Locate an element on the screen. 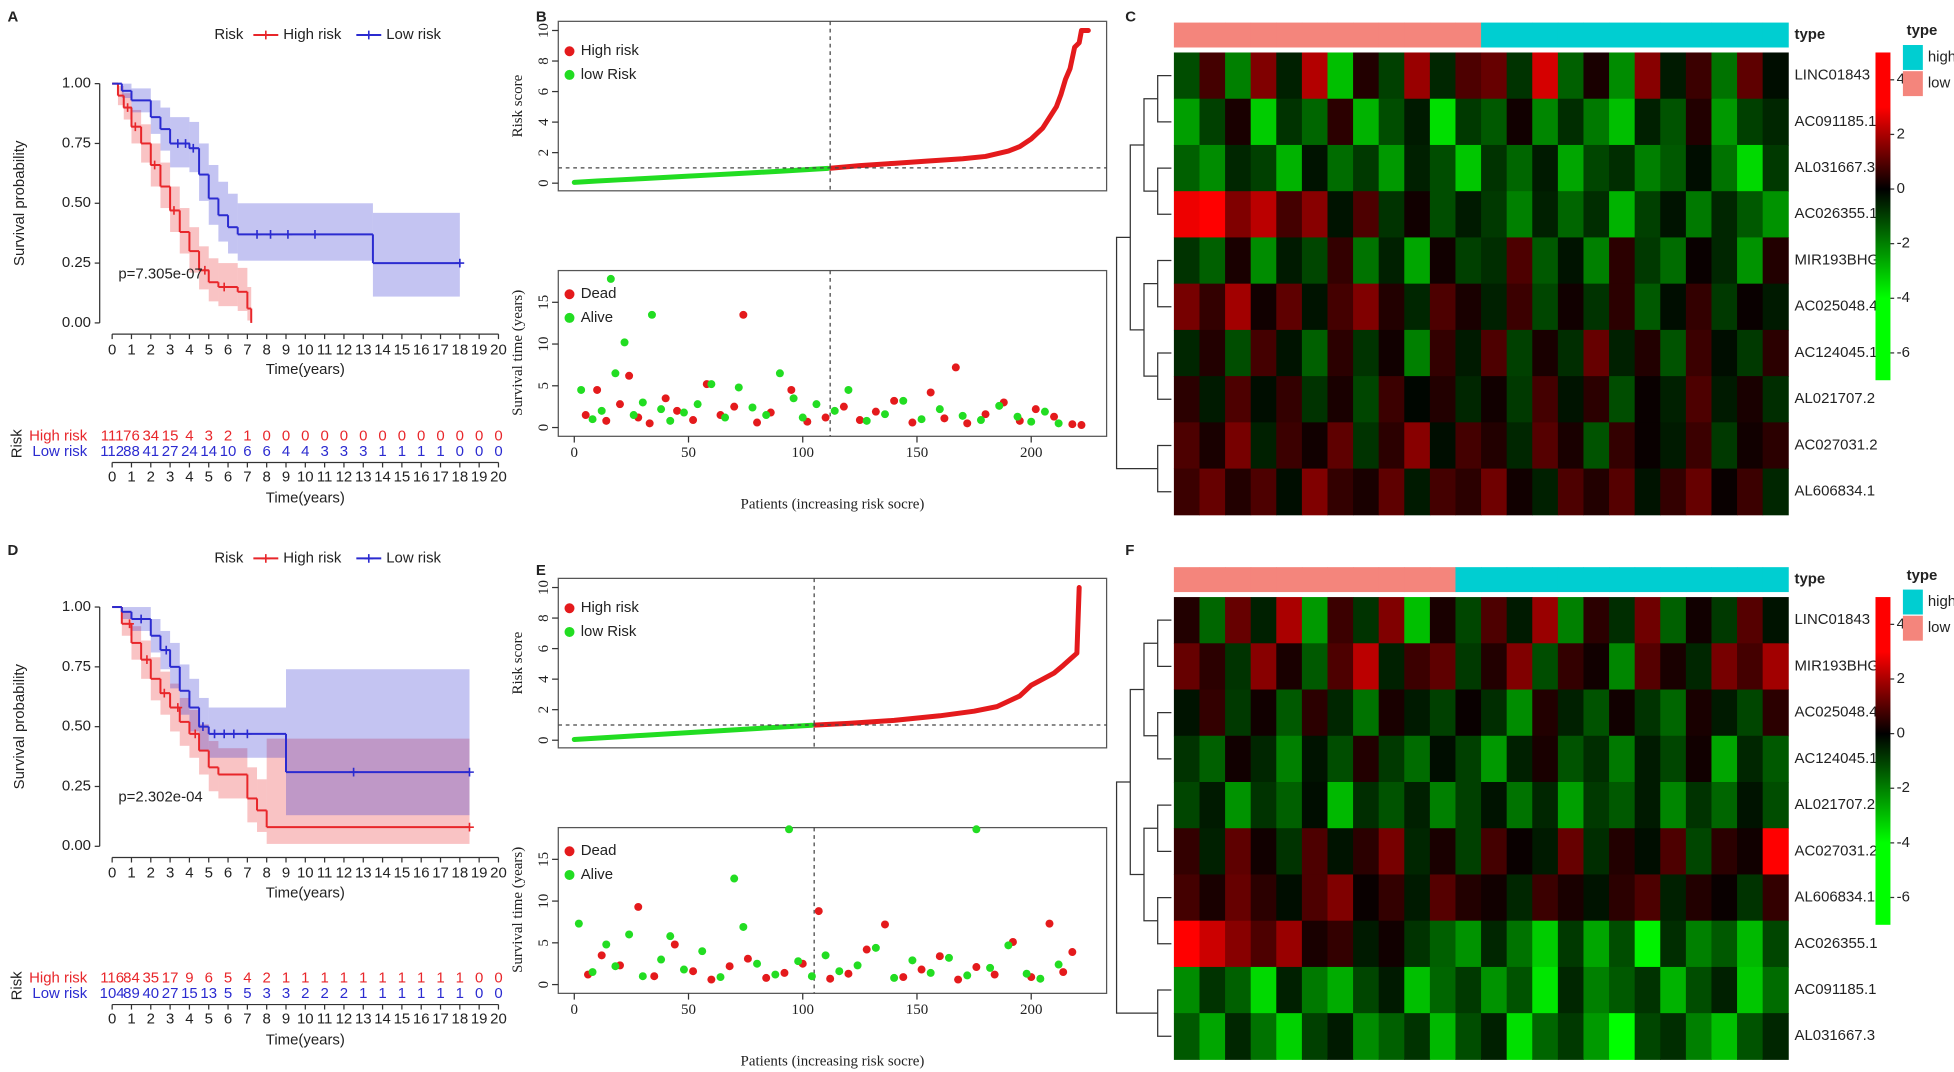 The height and width of the screenshot is (1072, 1954). table-value: 89 is located at coordinates (131, 993).